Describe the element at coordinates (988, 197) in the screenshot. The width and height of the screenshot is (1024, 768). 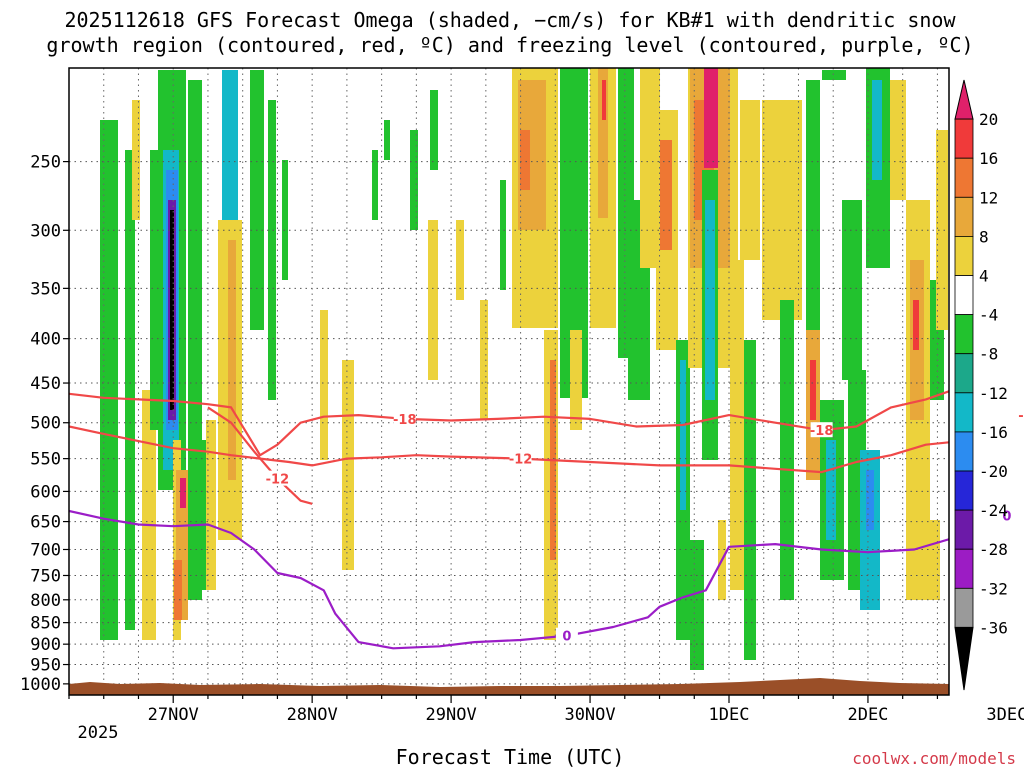
I see `colorbar-label: 12` at that location.